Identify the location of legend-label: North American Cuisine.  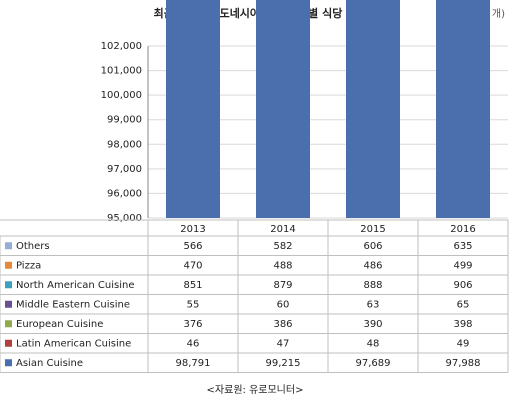
(75, 285).